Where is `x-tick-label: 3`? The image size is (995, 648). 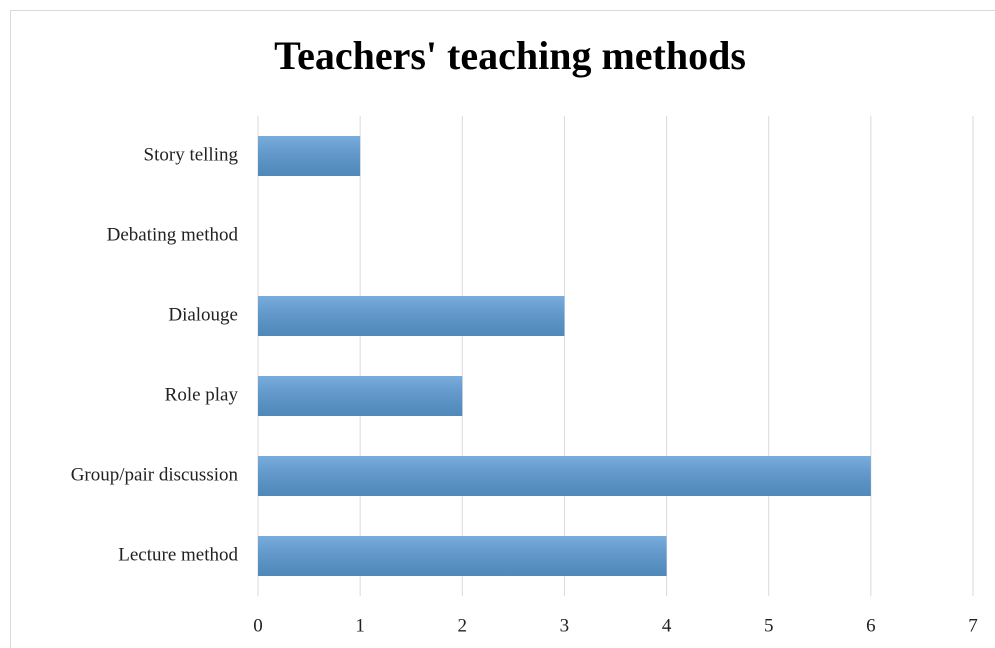 x-tick-label: 3 is located at coordinates (565, 625).